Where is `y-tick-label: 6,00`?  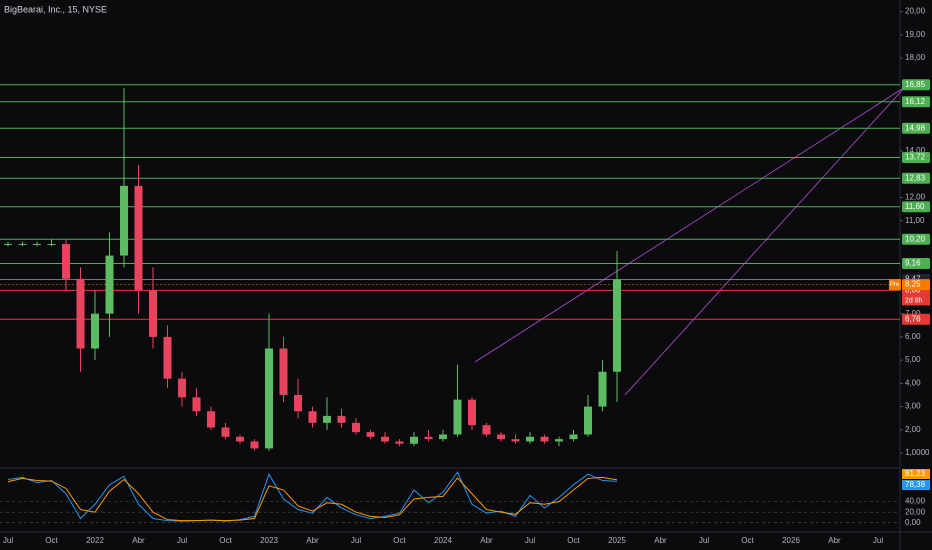 y-tick-label: 6,00 is located at coordinates (913, 336).